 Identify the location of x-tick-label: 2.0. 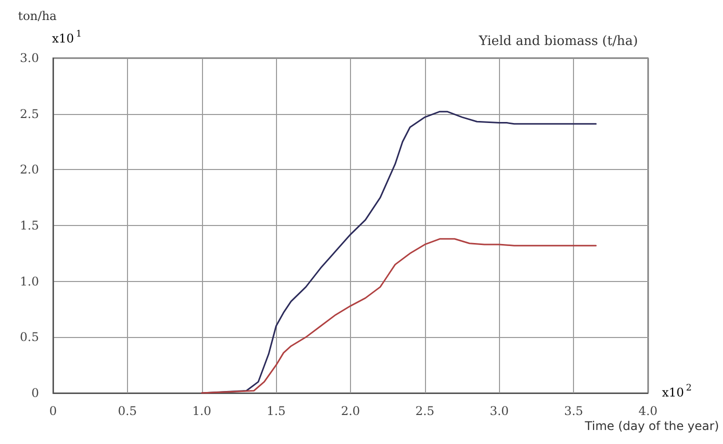
(350, 411).